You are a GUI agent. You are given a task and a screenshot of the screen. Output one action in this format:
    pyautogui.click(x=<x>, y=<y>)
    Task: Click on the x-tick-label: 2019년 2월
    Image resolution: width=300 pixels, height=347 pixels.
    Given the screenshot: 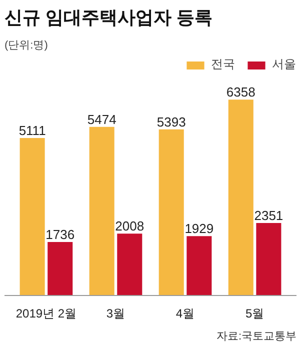 What is the action you would take?
    pyautogui.click(x=46, y=313)
    